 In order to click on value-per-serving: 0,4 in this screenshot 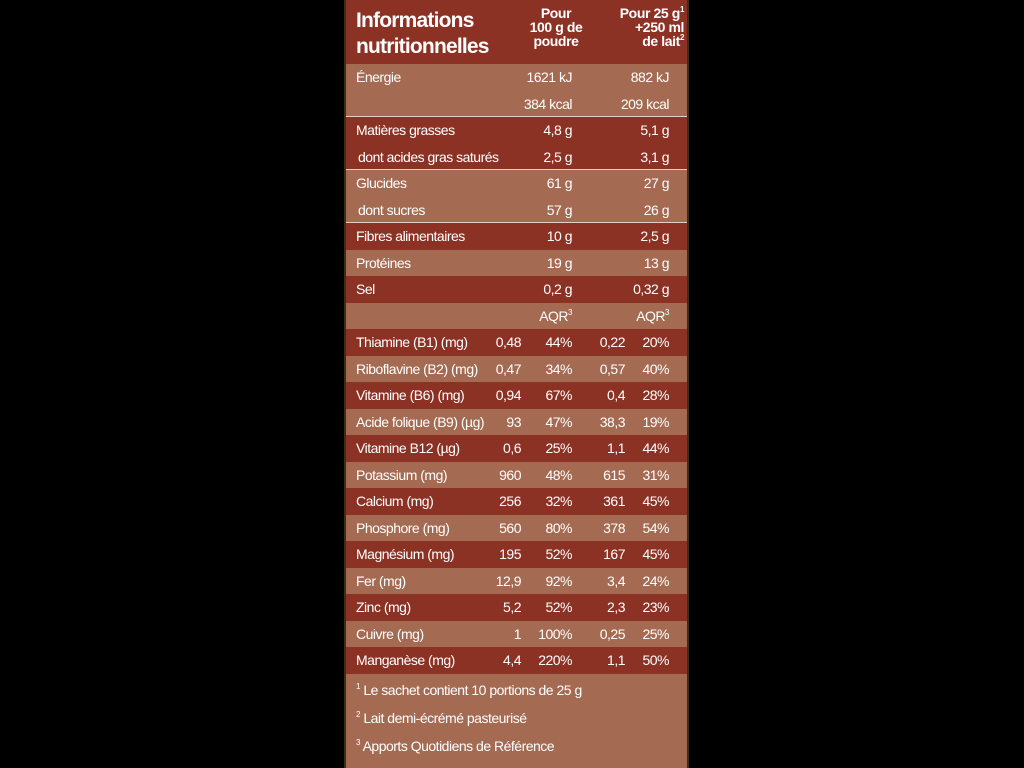, I will do `click(616, 395)`.